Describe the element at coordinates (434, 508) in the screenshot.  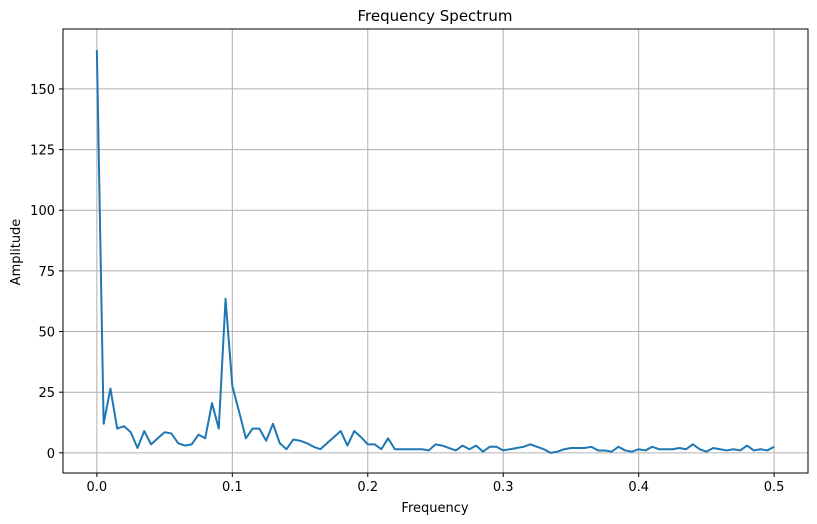
I see `x-axis-label: Frequency` at that location.